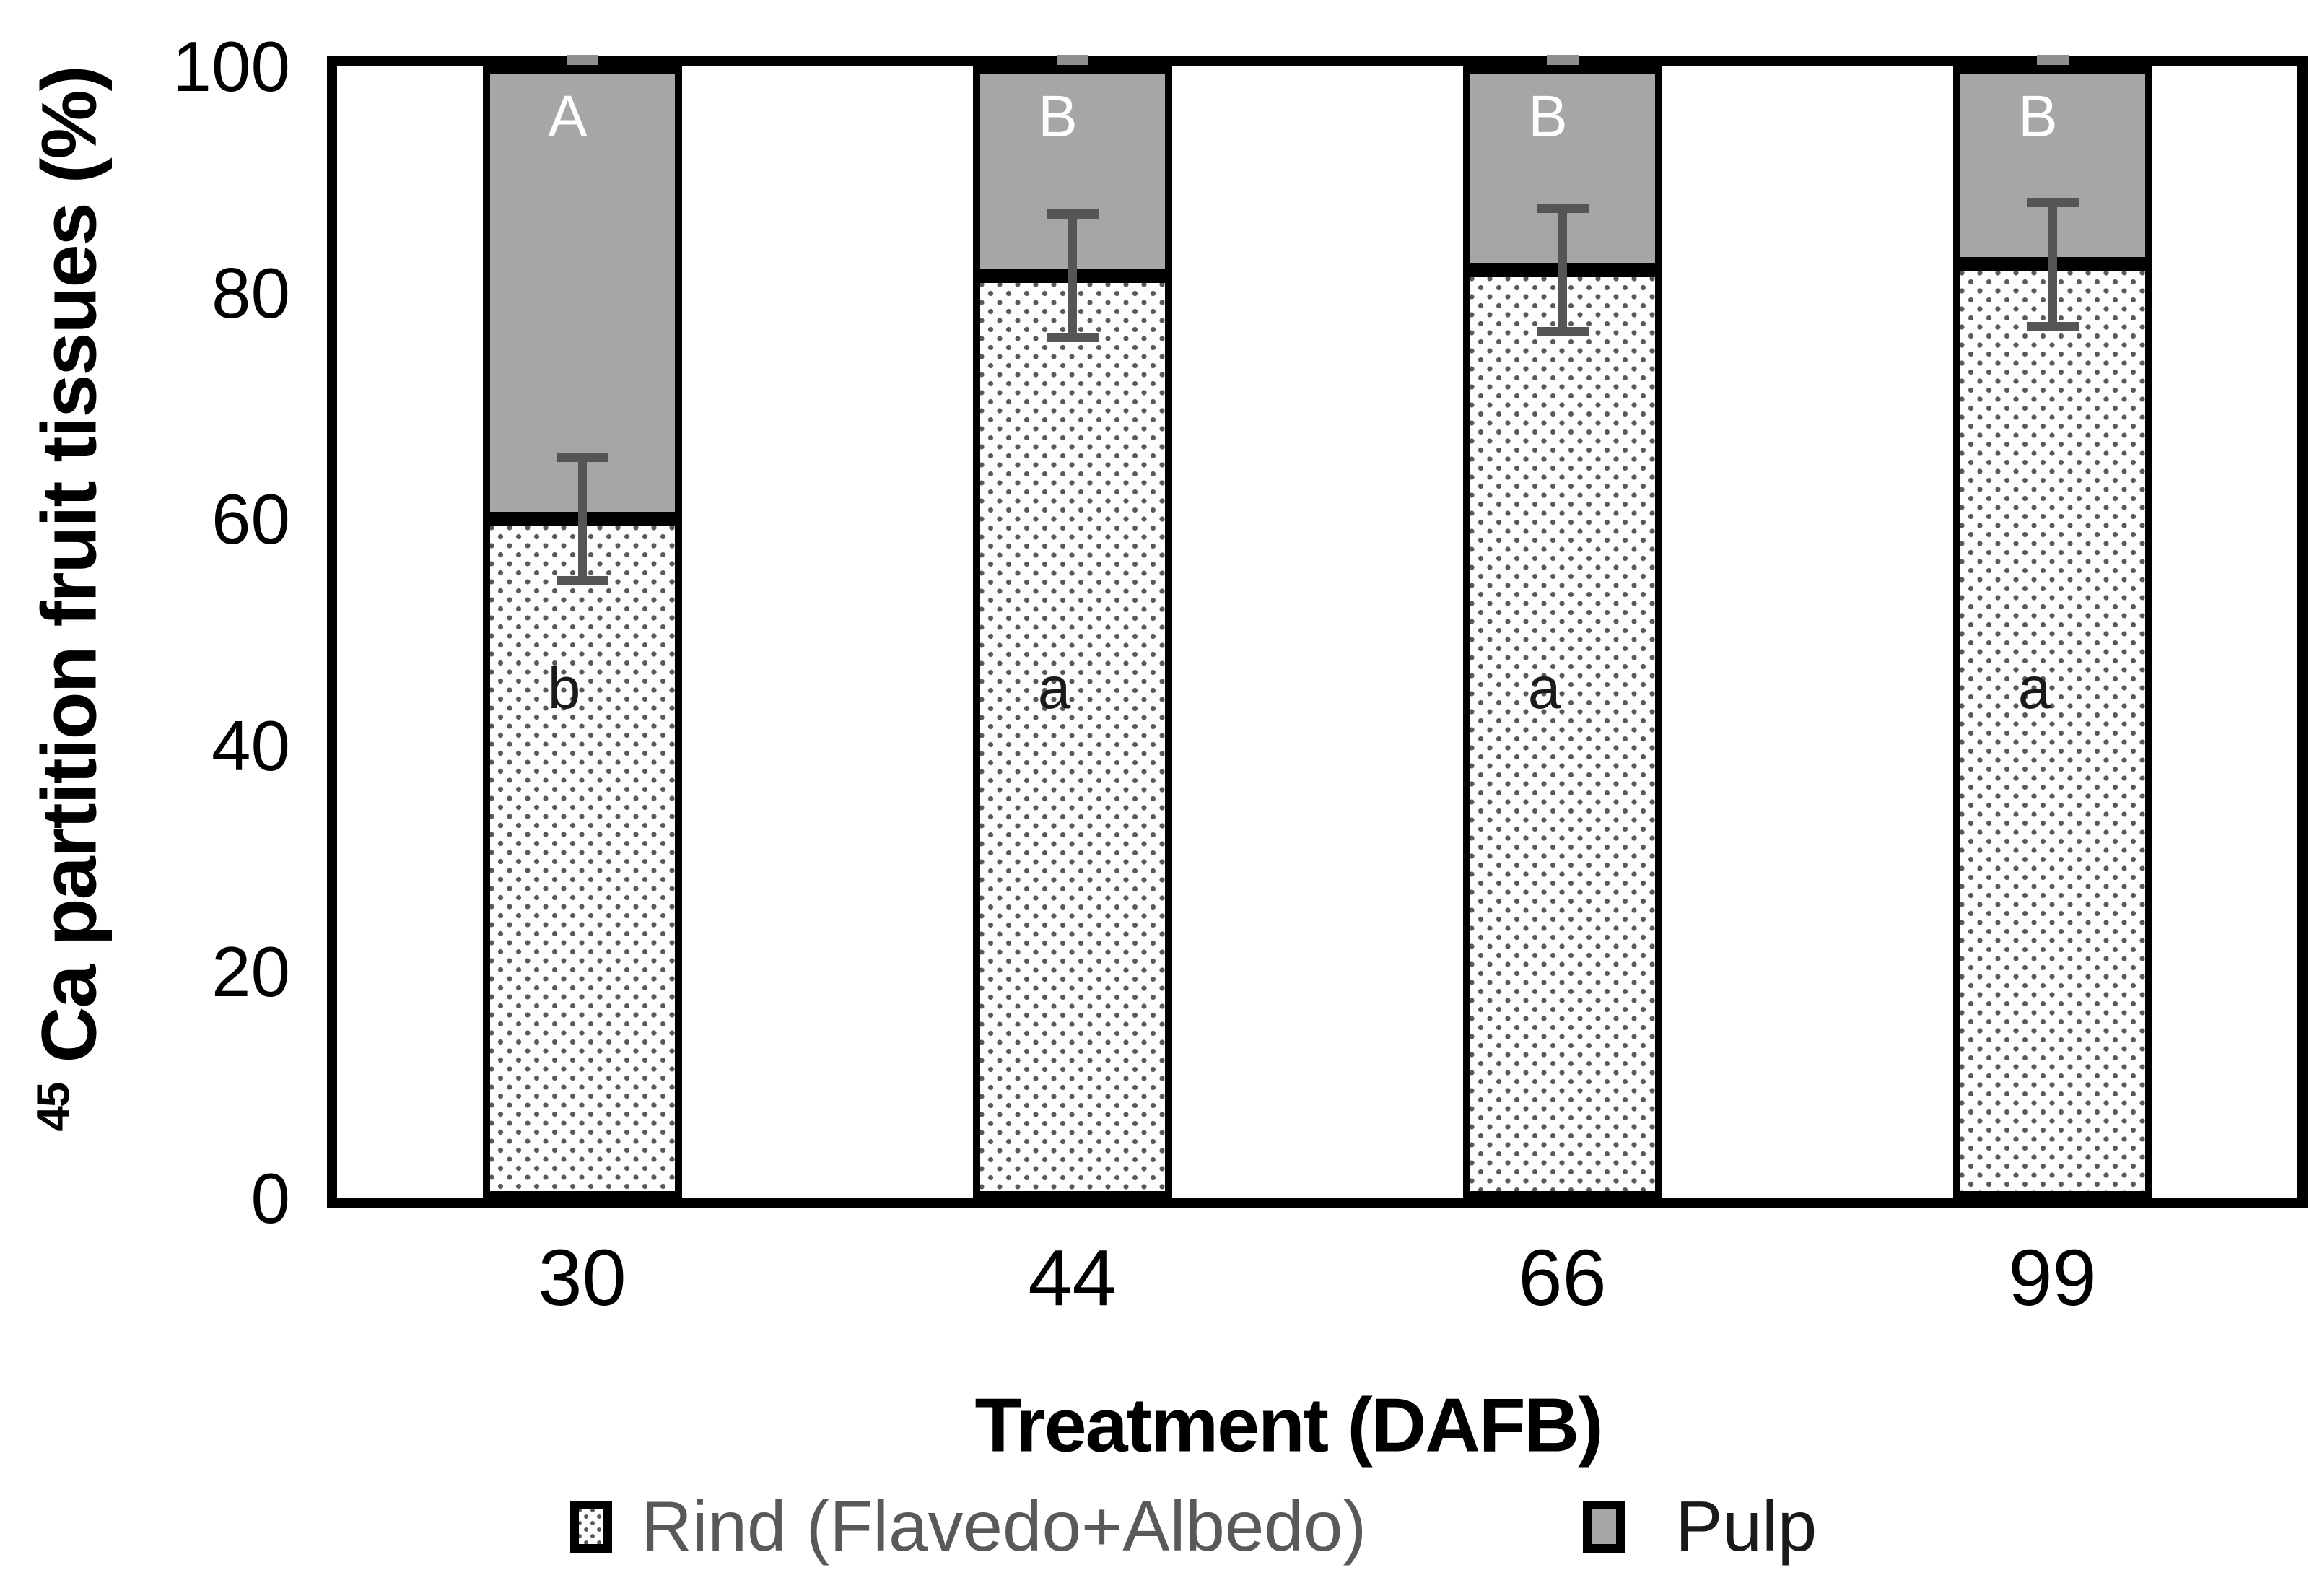 This screenshot has height=1596, width=2322. I want to click on legend-item-rind: Rind (Flavedo+Albedo), so click(968, 1526).